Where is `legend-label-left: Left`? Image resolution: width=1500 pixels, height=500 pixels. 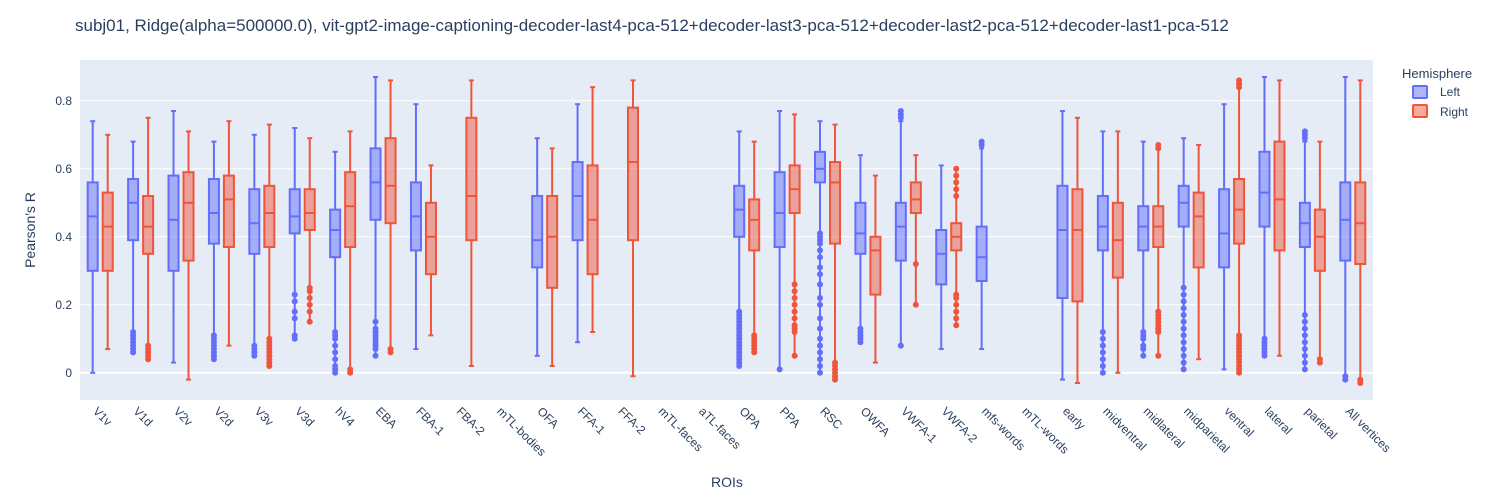 legend-label-left: Left is located at coordinates (1450, 92).